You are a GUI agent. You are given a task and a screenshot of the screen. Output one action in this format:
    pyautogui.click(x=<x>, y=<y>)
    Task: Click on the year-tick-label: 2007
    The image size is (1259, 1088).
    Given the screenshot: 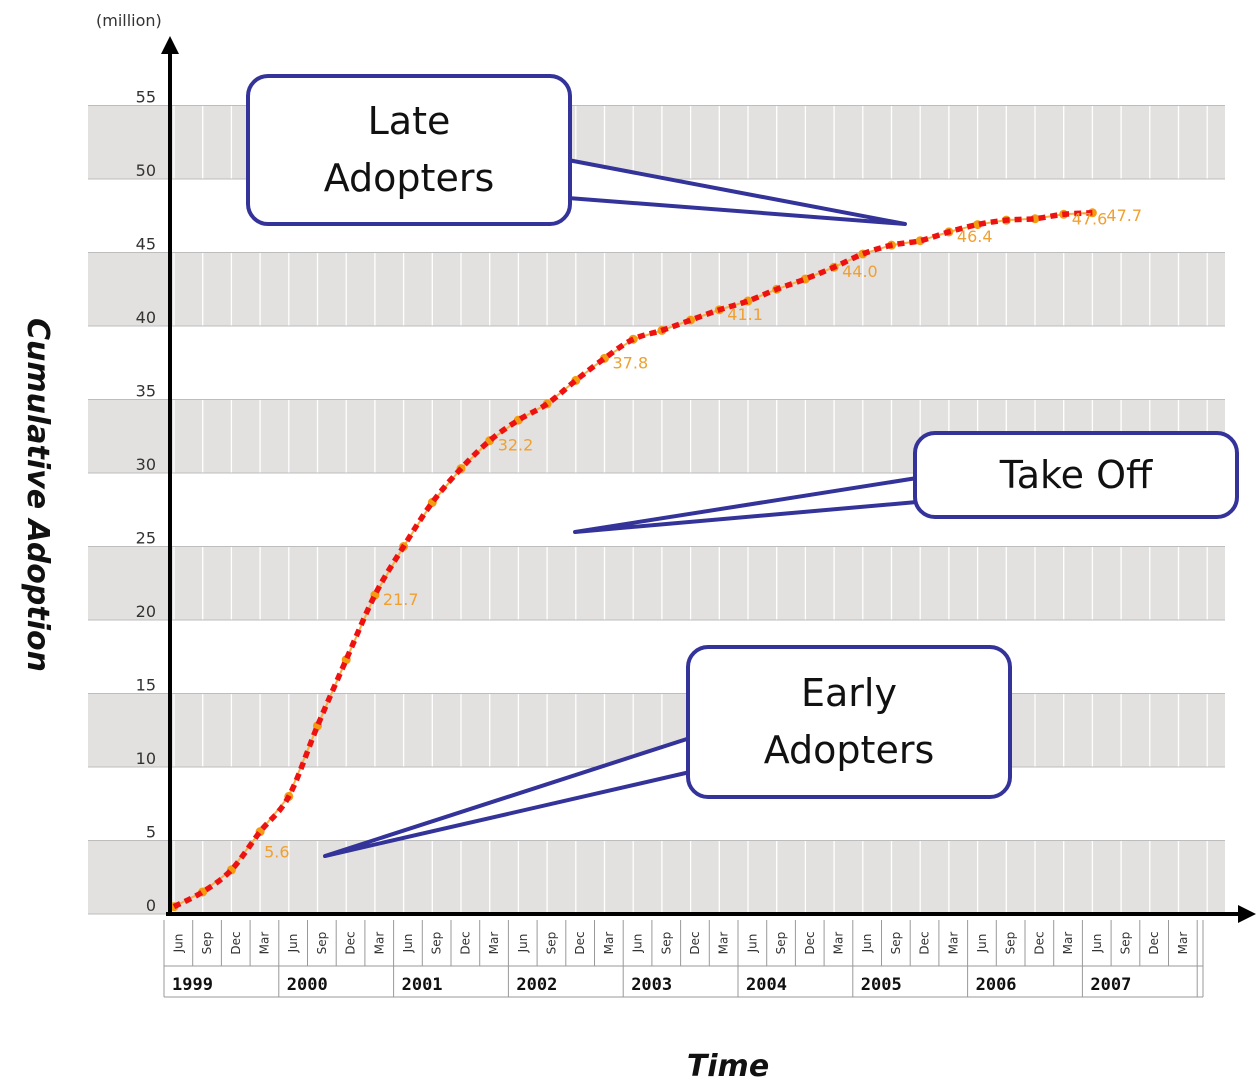 What is the action you would take?
    pyautogui.click(x=1110, y=985)
    